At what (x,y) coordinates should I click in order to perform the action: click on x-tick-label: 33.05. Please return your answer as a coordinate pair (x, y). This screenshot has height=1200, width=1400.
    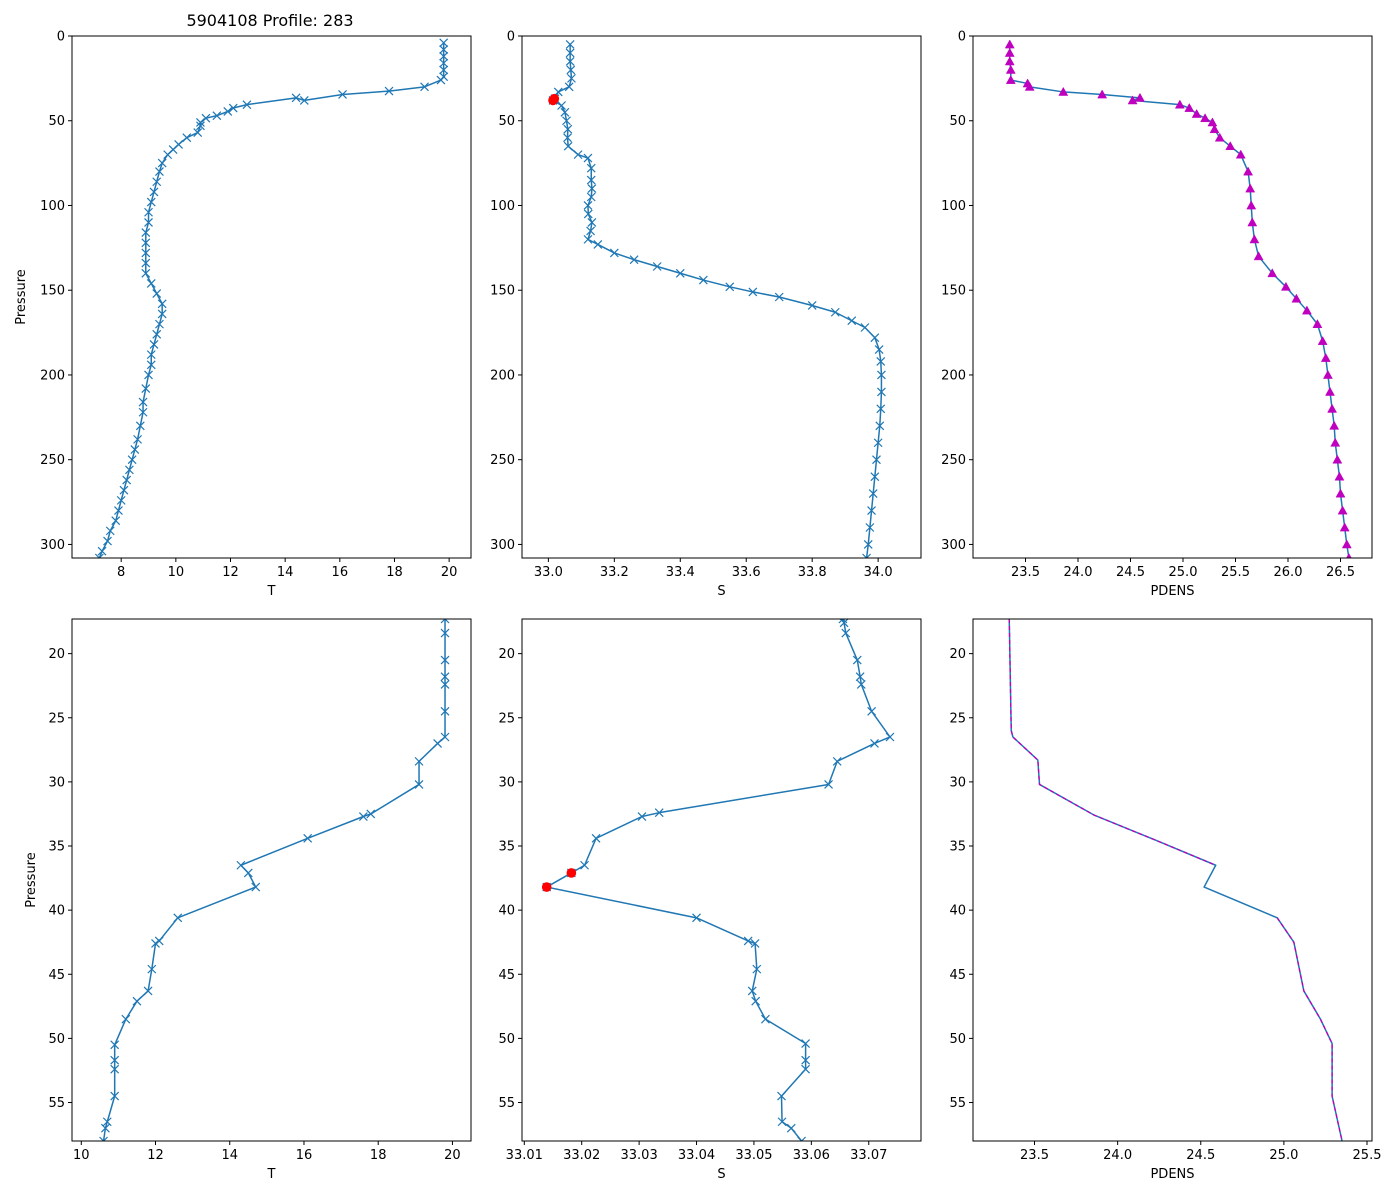
    Looking at the image, I should click on (753, 1155).